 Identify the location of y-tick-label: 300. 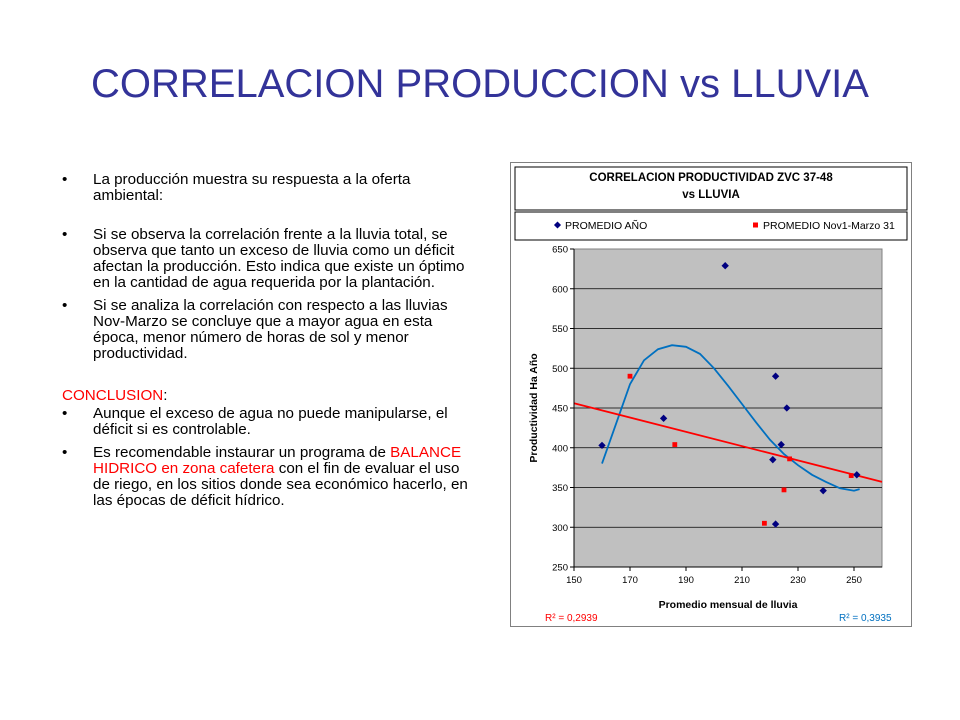
(560, 528).